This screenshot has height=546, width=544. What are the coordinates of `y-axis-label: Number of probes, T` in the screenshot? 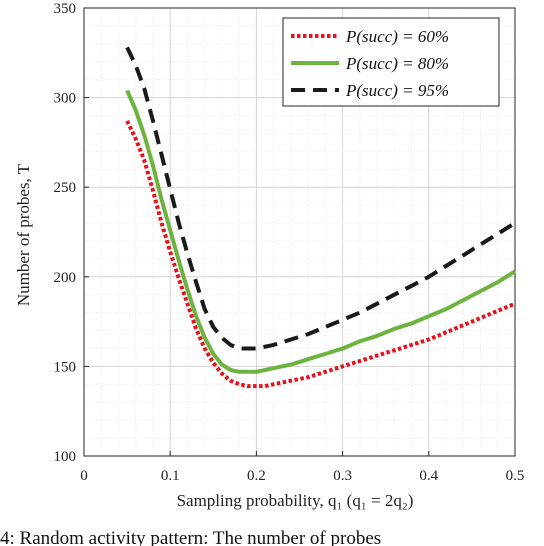 It's located at (23, 234).